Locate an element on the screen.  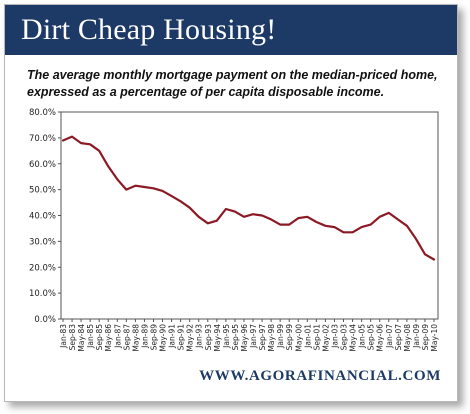
x-tick-label: Jan-87 is located at coordinates (117, 336).